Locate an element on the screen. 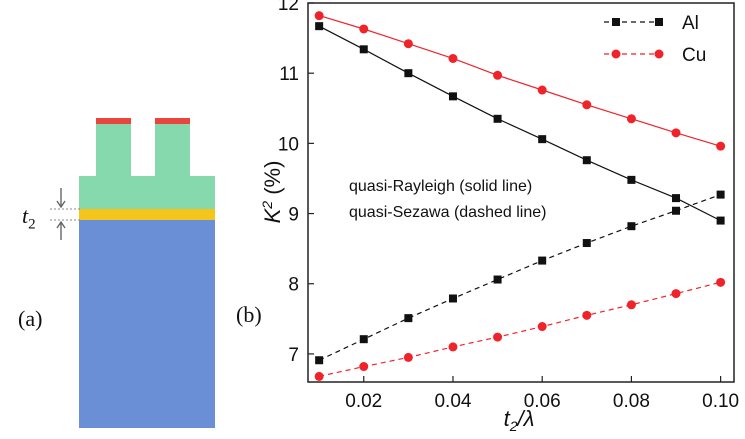 The width and height of the screenshot is (745, 439). electrode-left is located at coordinates (113, 121).